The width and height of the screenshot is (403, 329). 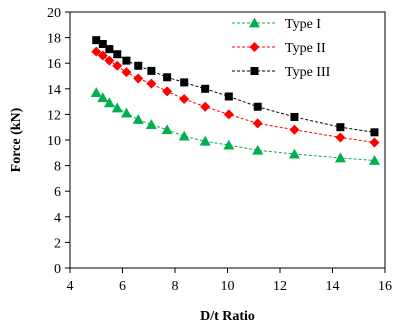 What do you see at coordinates (54, 90) in the screenshot?
I see `y-tick-label: 14` at bounding box center [54, 90].